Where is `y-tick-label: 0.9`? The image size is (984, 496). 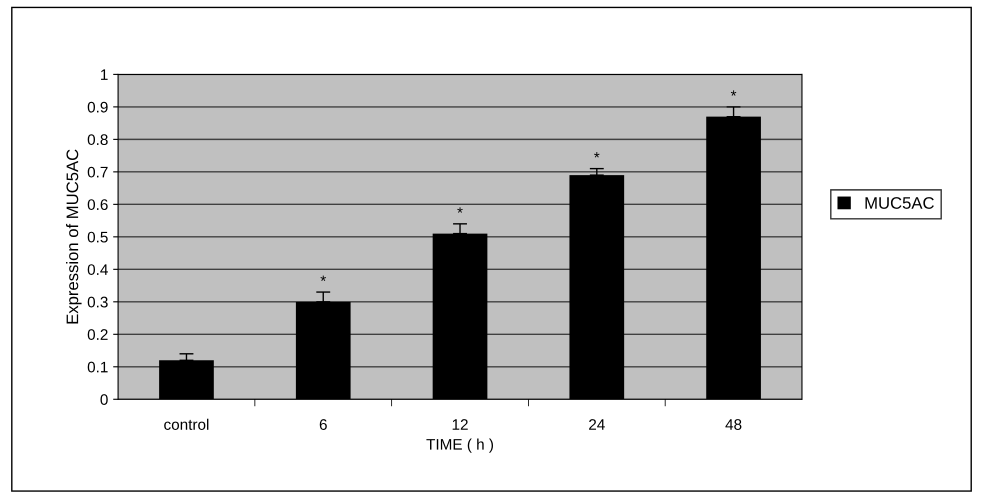 y-tick-label: 0.9 is located at coordinates (98, 107).